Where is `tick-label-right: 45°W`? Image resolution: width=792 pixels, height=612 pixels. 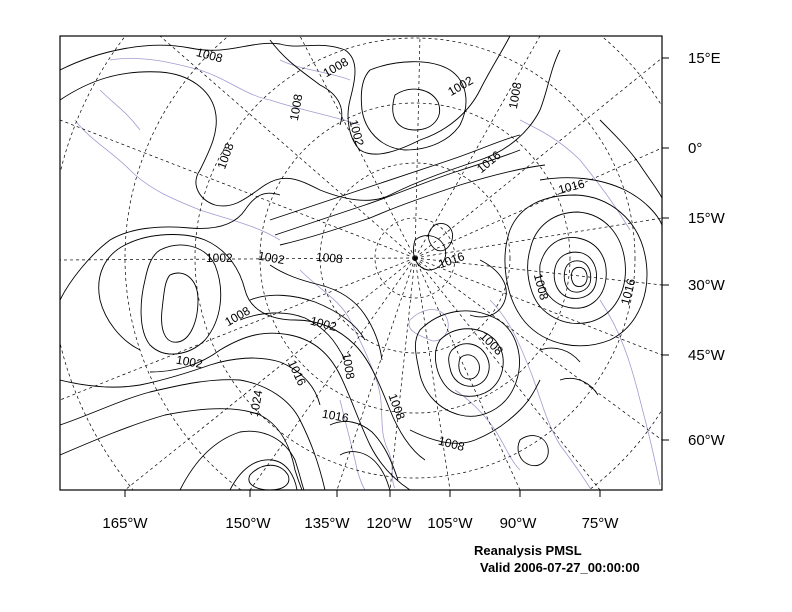 tick-label-right: 45°W is located at coordinates (707, 355).